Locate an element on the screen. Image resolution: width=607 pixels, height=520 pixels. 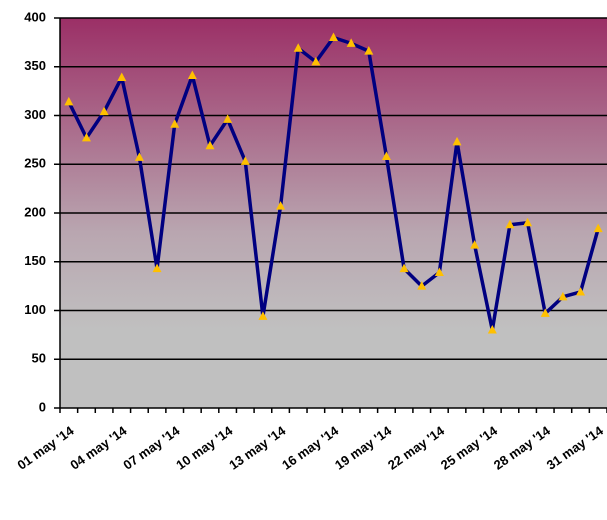
y-tick-label: 100 is located at coordinates (35, 309).